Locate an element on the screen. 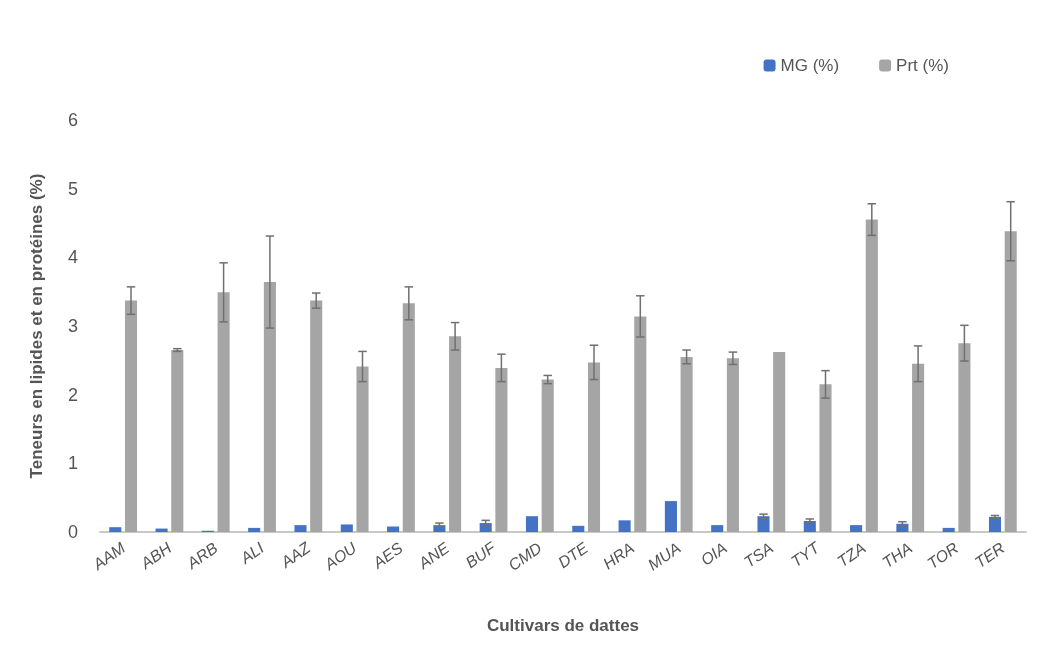 The image size is (1044, 666). x-tick-label: THA is located at coordinates (897, 555).